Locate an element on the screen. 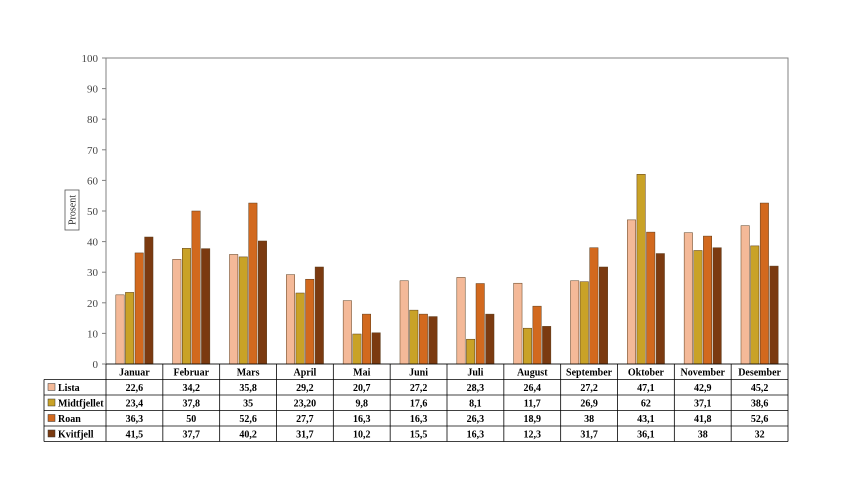  data-label: 12,3 is located at coordinates (533, 435).